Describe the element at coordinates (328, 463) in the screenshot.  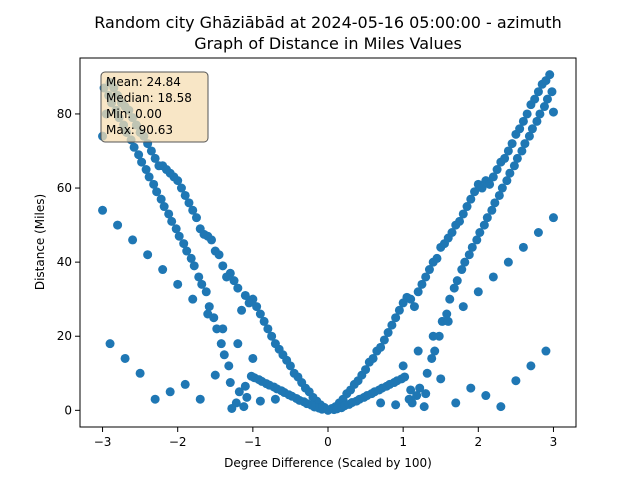
I see `x-axis-label: Degree Difference (Scaled by 100)` at that location.